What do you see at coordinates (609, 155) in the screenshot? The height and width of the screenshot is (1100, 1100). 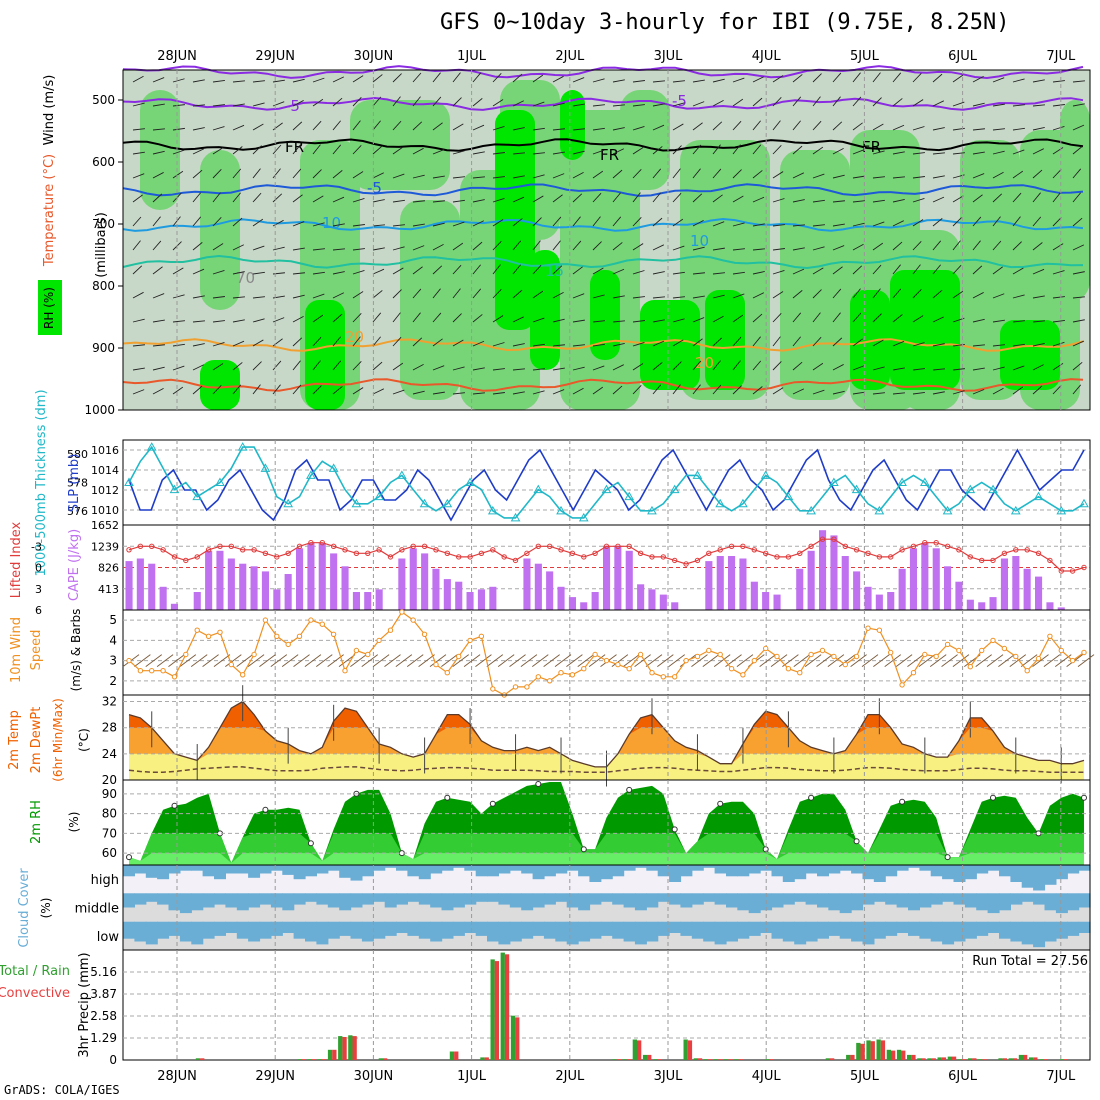 I see `contour-label: FR` at bounding box center [609, 155].